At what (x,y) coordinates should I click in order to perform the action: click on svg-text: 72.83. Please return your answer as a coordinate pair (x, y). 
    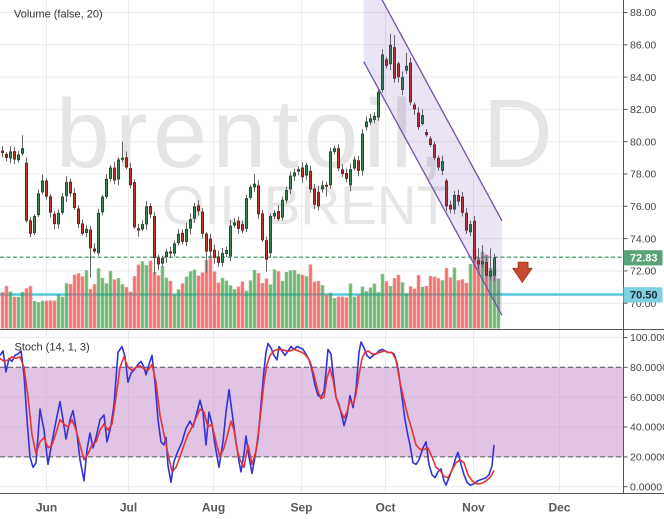
    Looking at the image, I should click on (644, 259).